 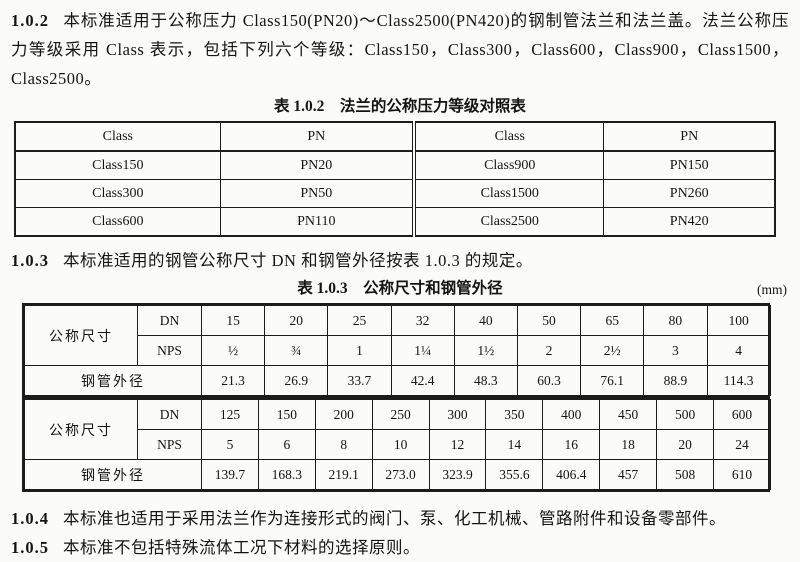 What do you see at coordinates (422, 380) in the screenshot?
I see `table-cell: 42.4` at bounding box center [422, 380].